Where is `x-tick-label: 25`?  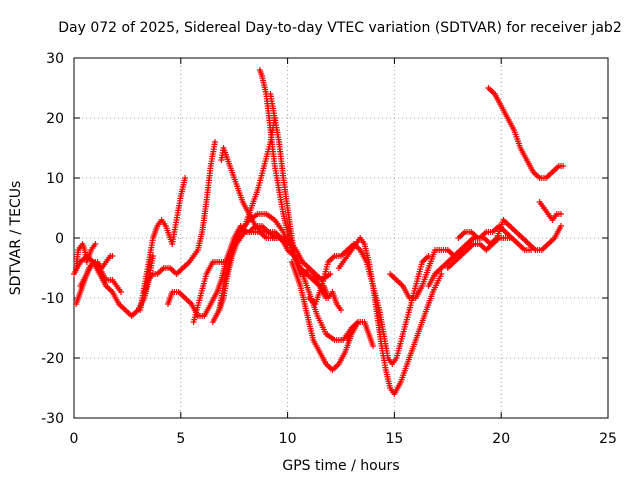 x-tick-label: 25 is located at coordinates (608, 439).